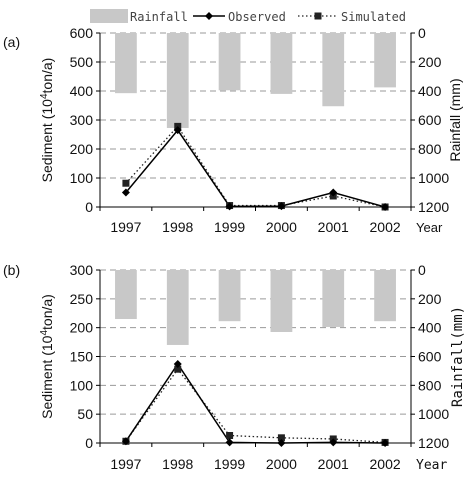 The height and width of the screenshot is (479, 474). What do you see at coordinates (82, 33) in the screenshot?
I see `left-tick-label: 600` at bounding box center [82, 33].